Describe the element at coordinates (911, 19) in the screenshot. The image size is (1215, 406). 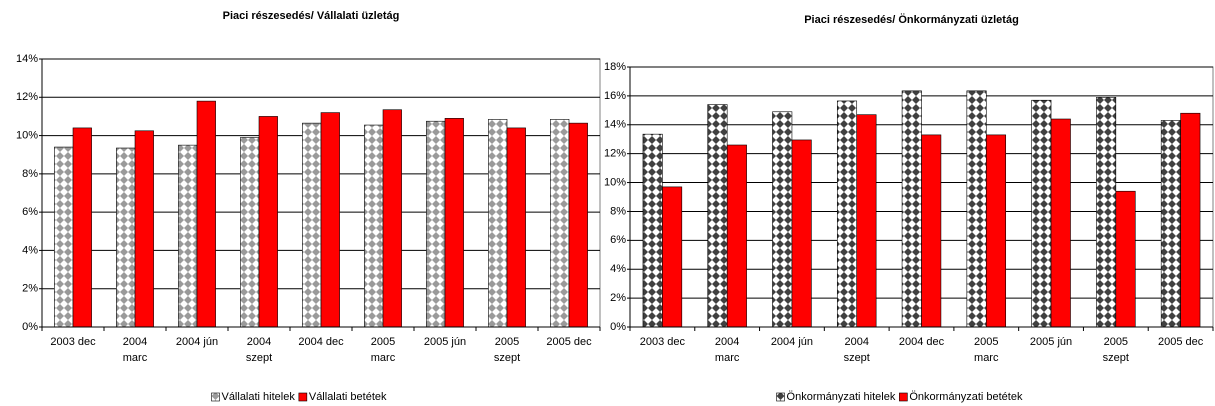
I see `chart-title: Piaci részesedés/ Önkormányzati üzletág` at that location.